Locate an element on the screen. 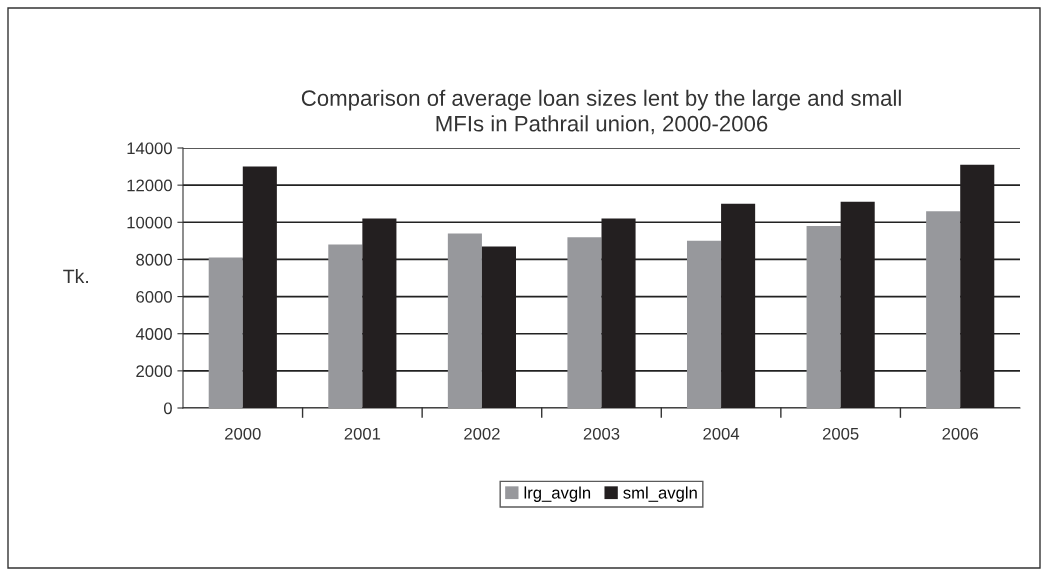 This screenshot has height=576, width=1048. x-tick-label: 2003 is located at coordinates (601, 433).